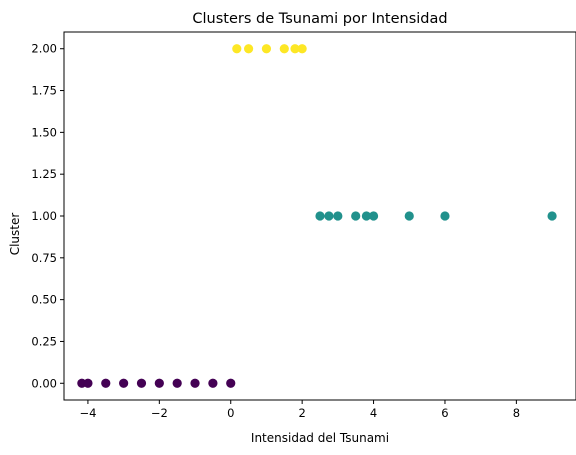 The height and width of the screenshot is (455, 576). I want to click on x-axis-label: Intensidad del Tsunami, so click(320, 438).